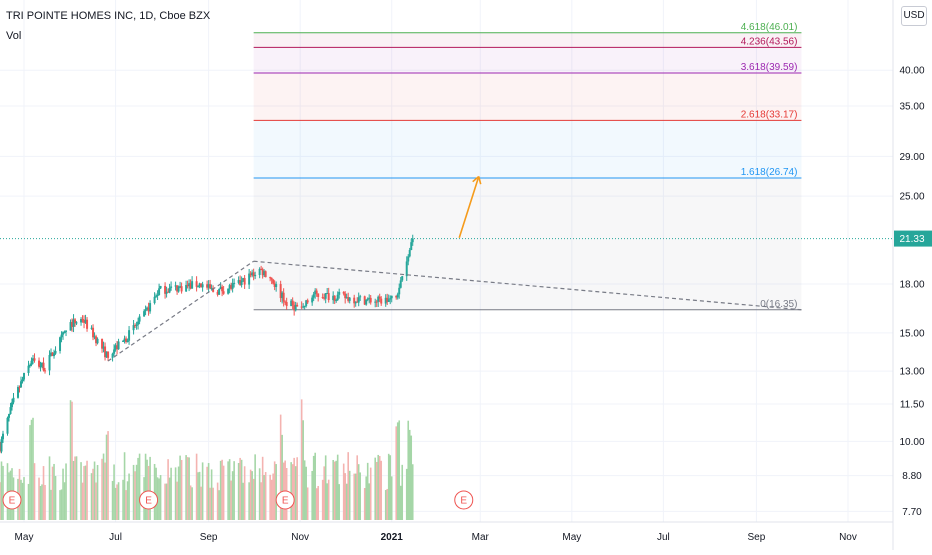  I want to click on x-tick-label: Nov, so click(300, 537).